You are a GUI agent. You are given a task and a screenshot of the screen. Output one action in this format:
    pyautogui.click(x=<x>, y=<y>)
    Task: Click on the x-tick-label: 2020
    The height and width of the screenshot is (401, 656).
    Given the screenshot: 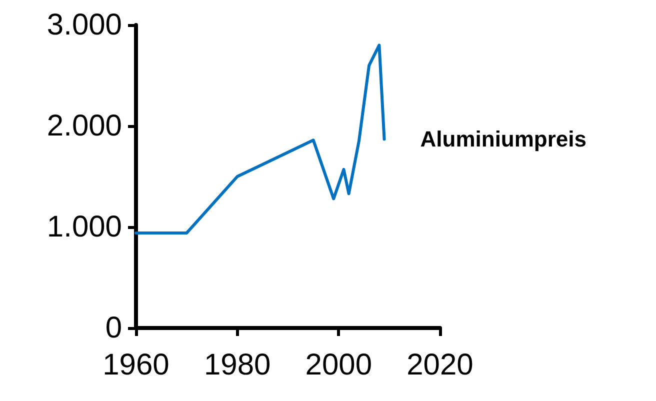 What is the action you would take?
    pyautogui.click(x=440, y=365)
    